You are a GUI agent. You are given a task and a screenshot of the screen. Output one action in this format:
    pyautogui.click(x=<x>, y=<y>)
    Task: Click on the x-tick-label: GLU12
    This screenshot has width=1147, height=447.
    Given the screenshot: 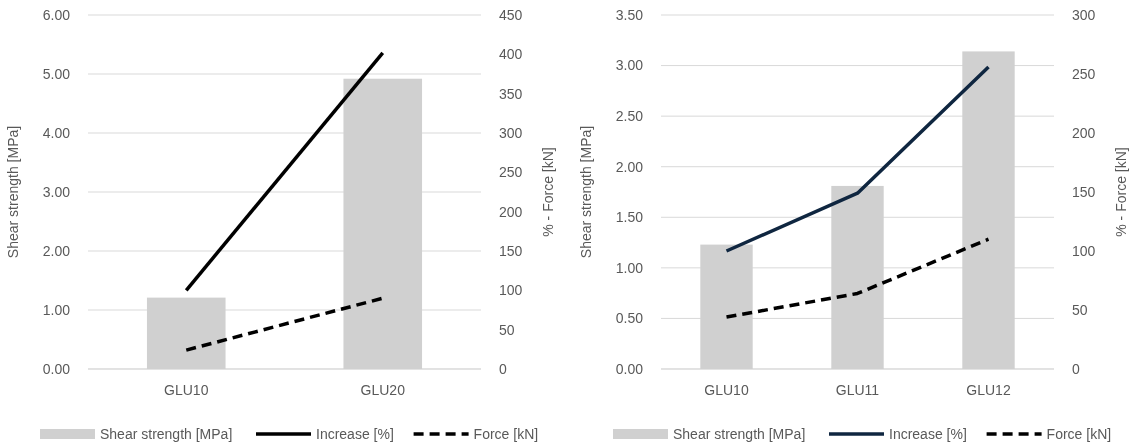 What is the action you would take?
    pyautogui.click(x=988, y=390)
    